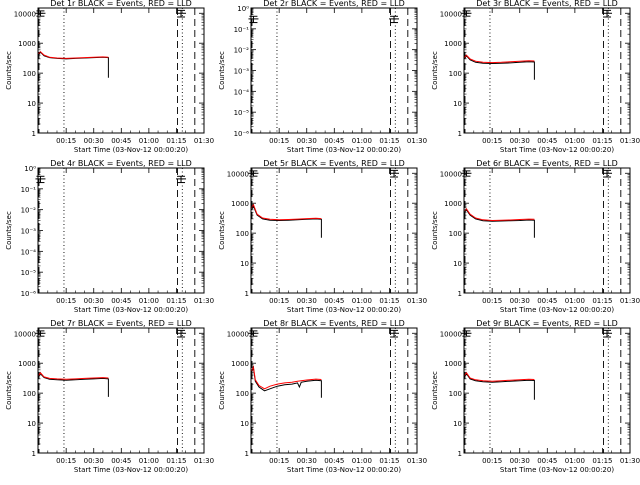 Image resolution: width=640 pixels, height=485 pixels. I want to click on y-tick-label: 10⁰, so click(30, 169).